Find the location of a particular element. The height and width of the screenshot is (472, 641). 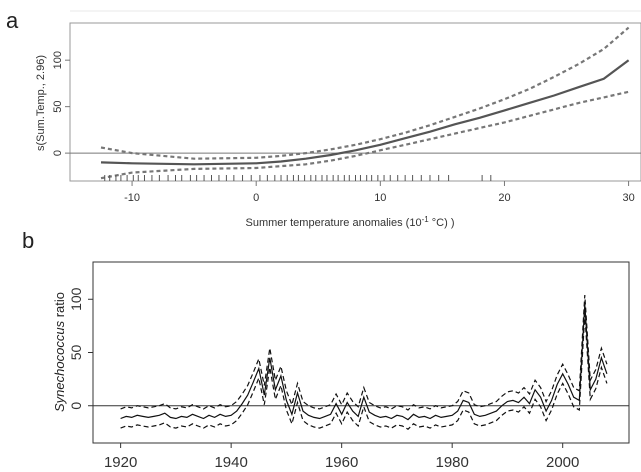

panel-a-x-axis-label: Summer temperature anomalies (10-1 °C) ) is located at coordinates (350, 222).